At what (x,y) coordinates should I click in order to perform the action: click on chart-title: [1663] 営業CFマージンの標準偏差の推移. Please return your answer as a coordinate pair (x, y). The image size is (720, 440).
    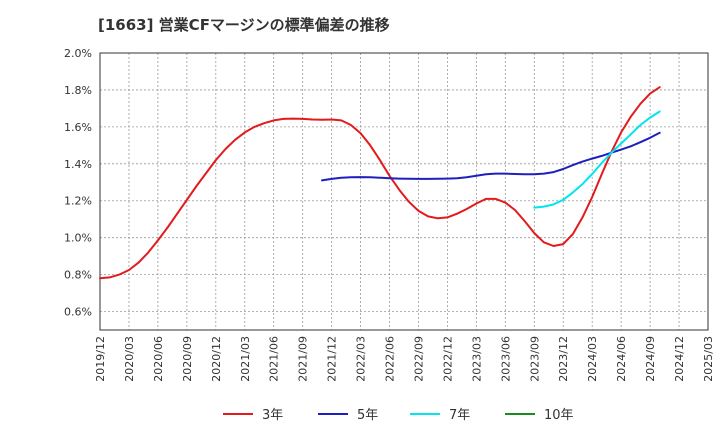
    Looking at the image, I should click on (244, 25).